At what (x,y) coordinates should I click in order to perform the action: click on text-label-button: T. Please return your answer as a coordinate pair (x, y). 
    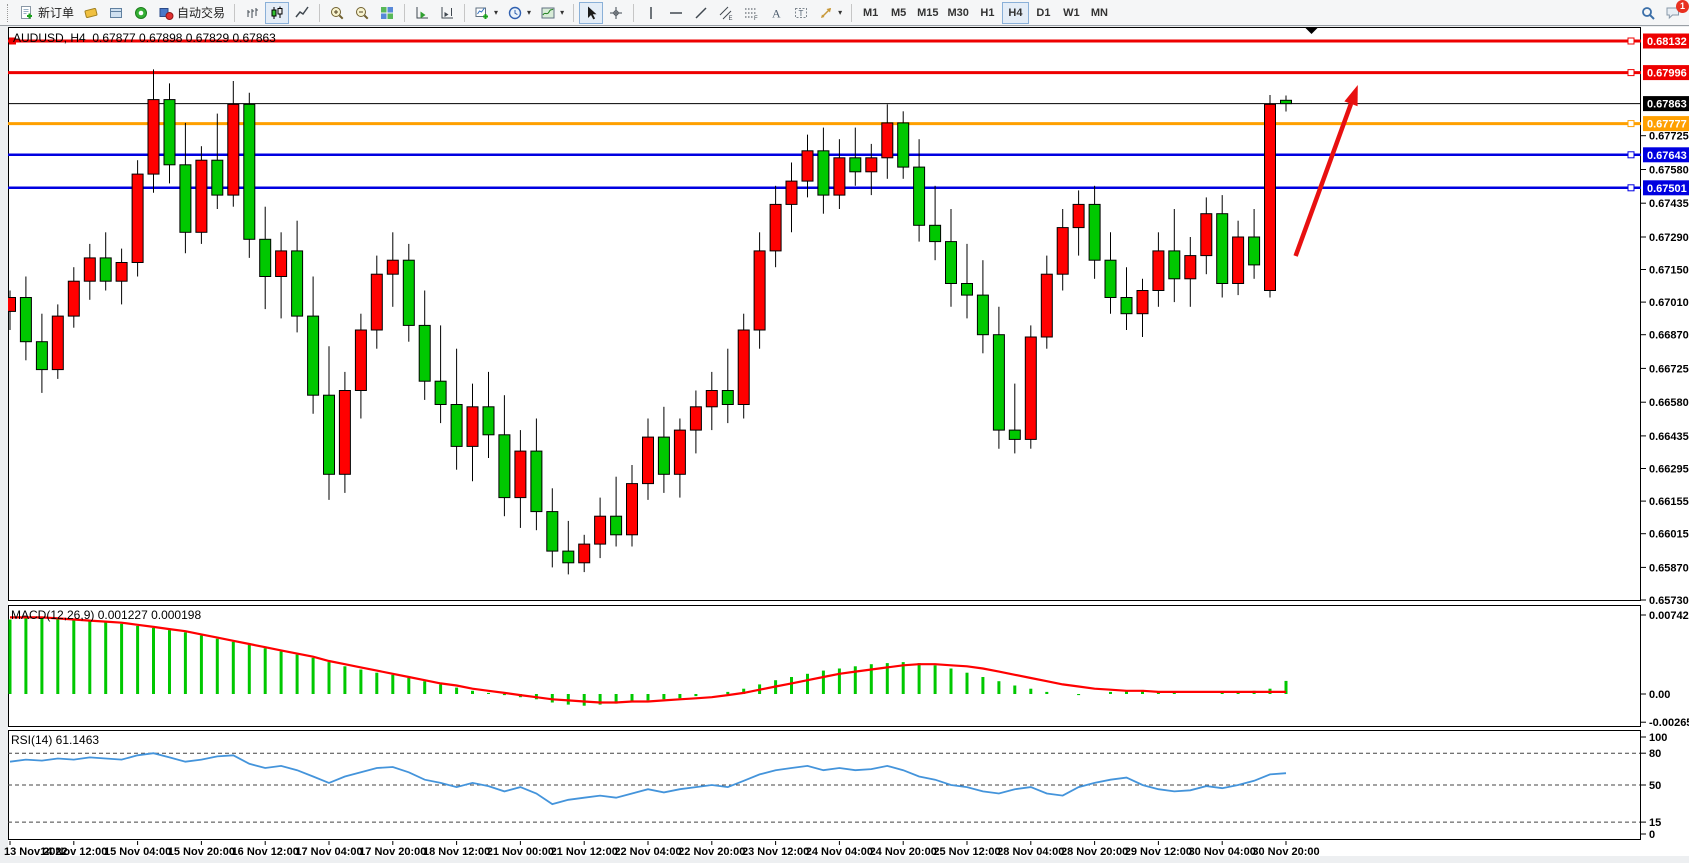
    Looking at the image, I should click on (801, 13).